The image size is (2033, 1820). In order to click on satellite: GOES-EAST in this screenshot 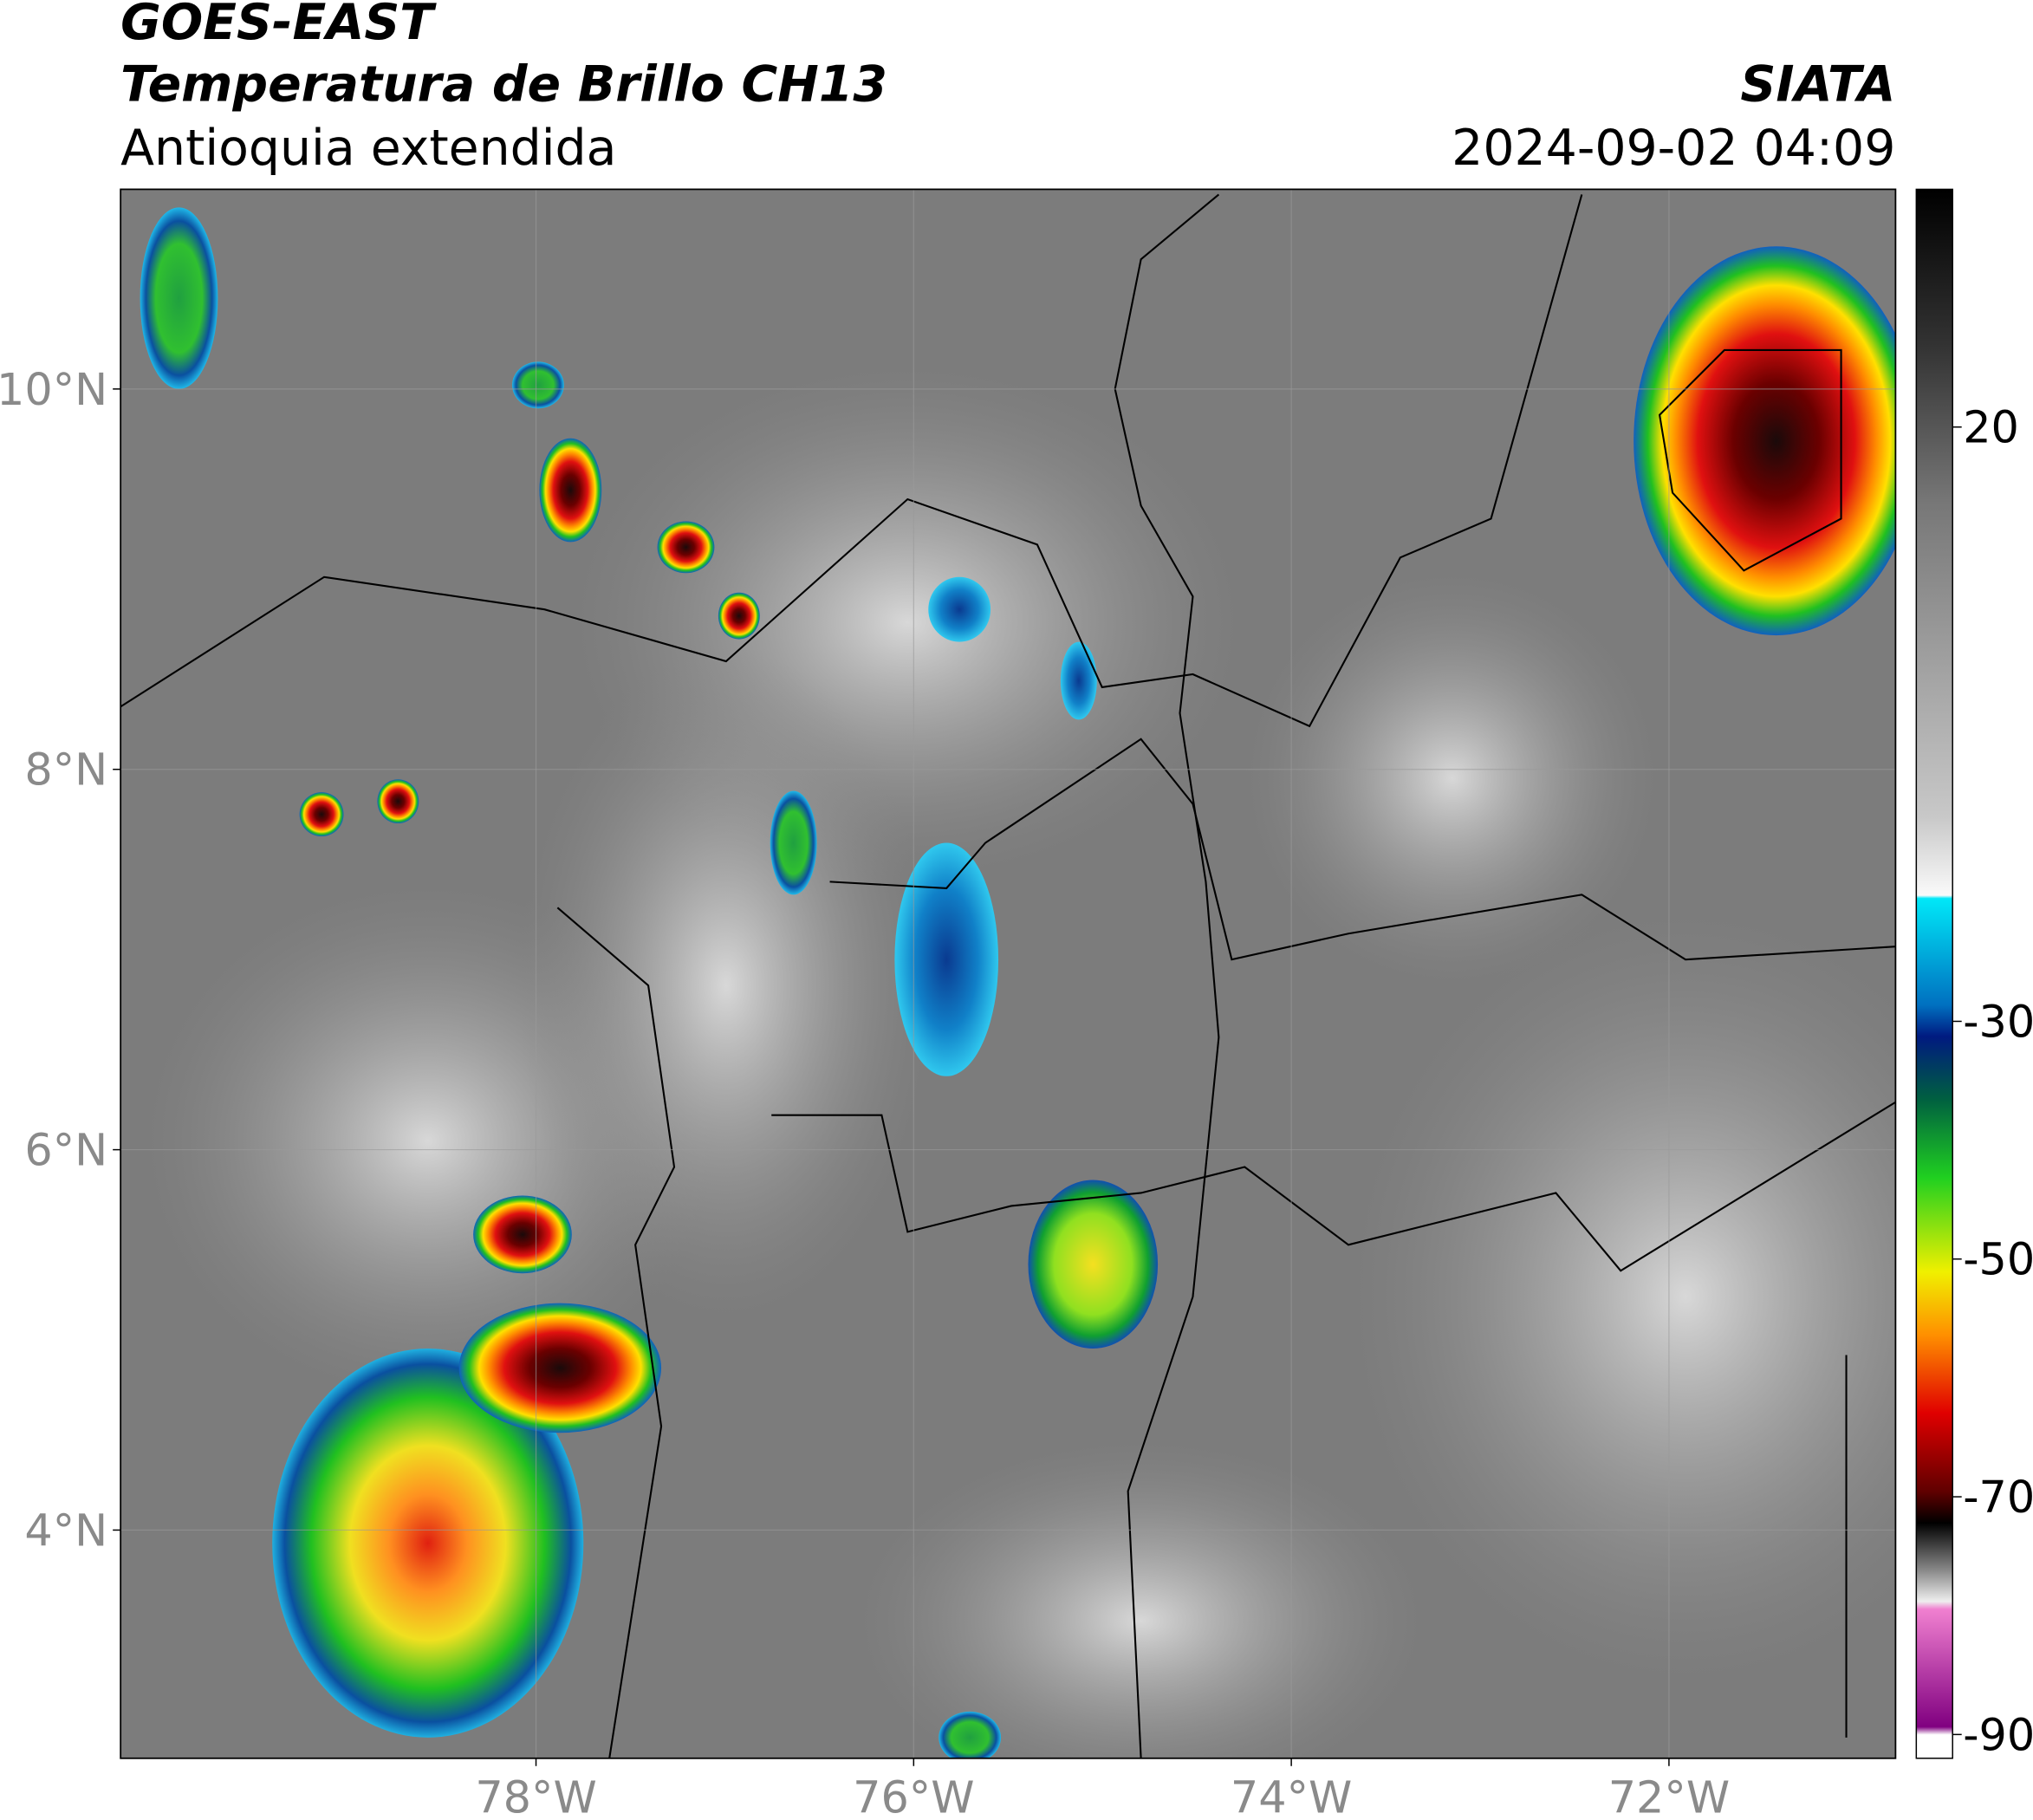, I will do `click(278, 25)`.